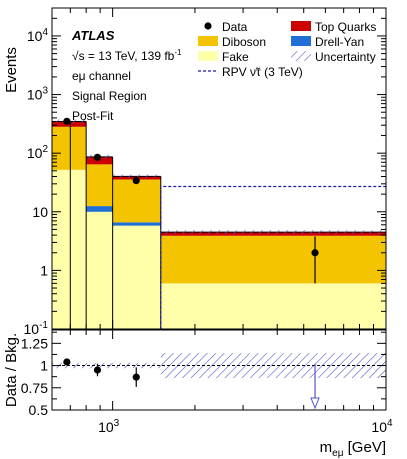 The width and height of the screenshot is (407, 459). I want to click on x-axis-title-unit: [GeV], so click(364, 447).